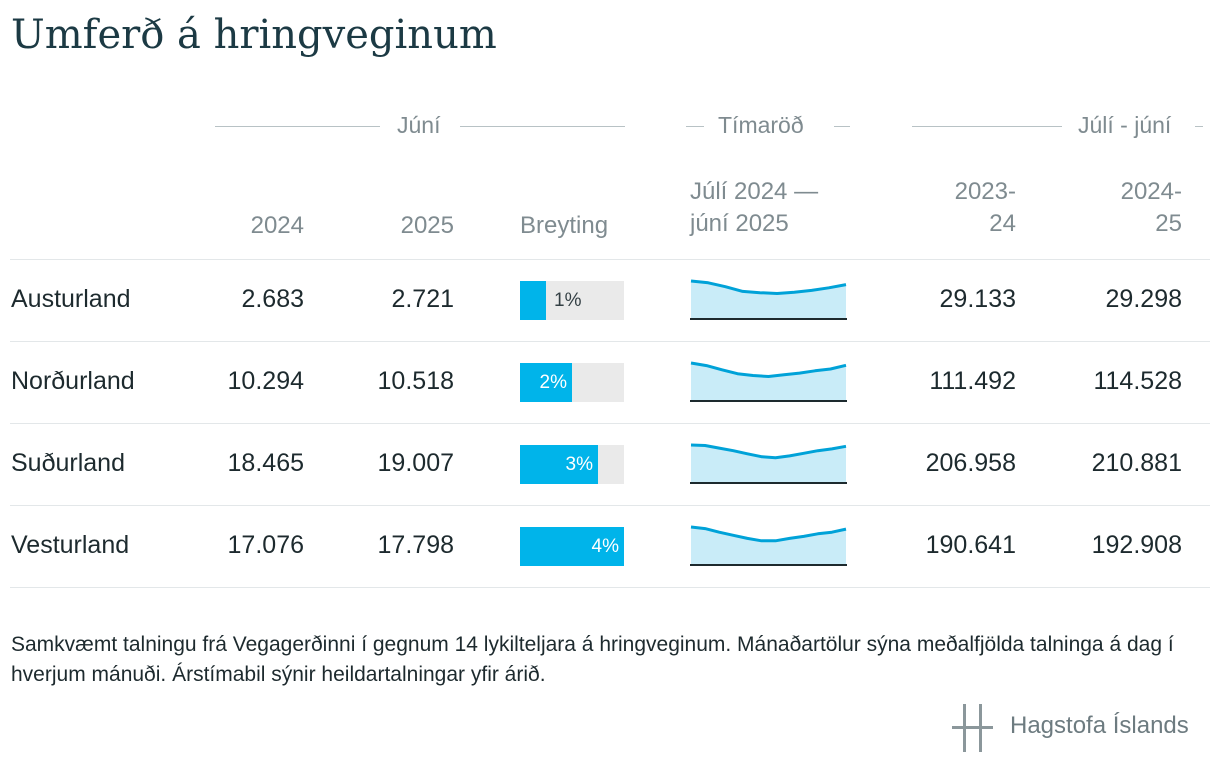  What do you see at coordinates (73, 381) in the screenshot?
I see `region-name: Norðurland` at bounding box center [73, 381].